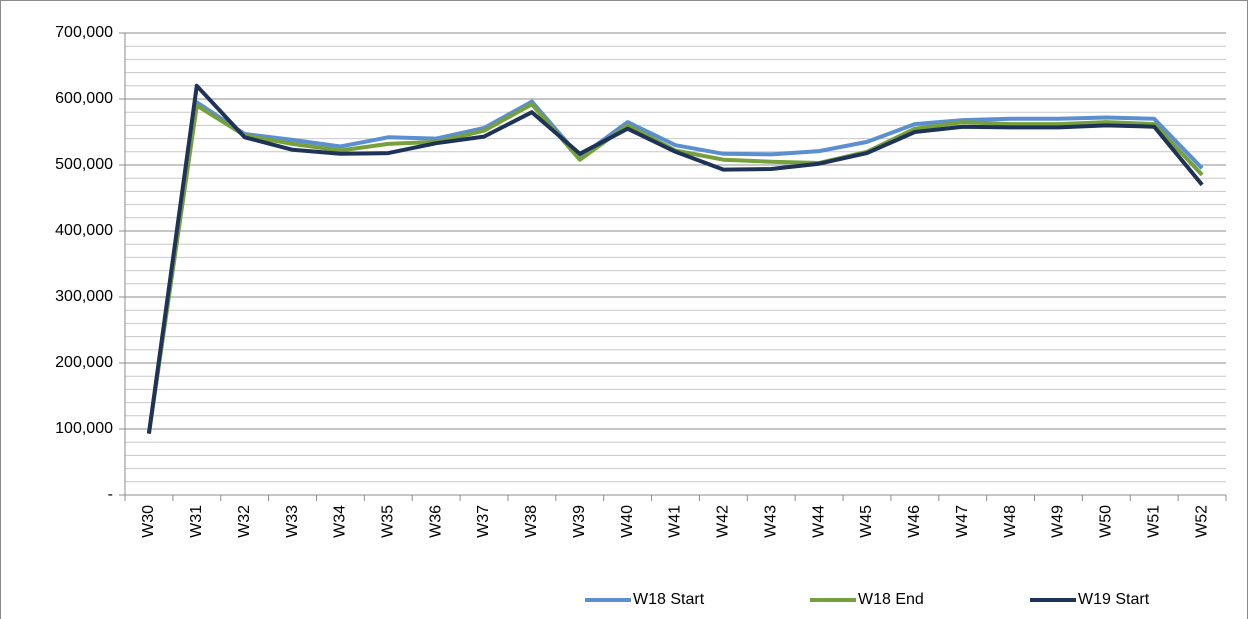 The height and width of the screenshot is (619, 1249). Describe the element at coordinates (388, 521) in the screenshot. I see `x-tick-label: W35` at that location.